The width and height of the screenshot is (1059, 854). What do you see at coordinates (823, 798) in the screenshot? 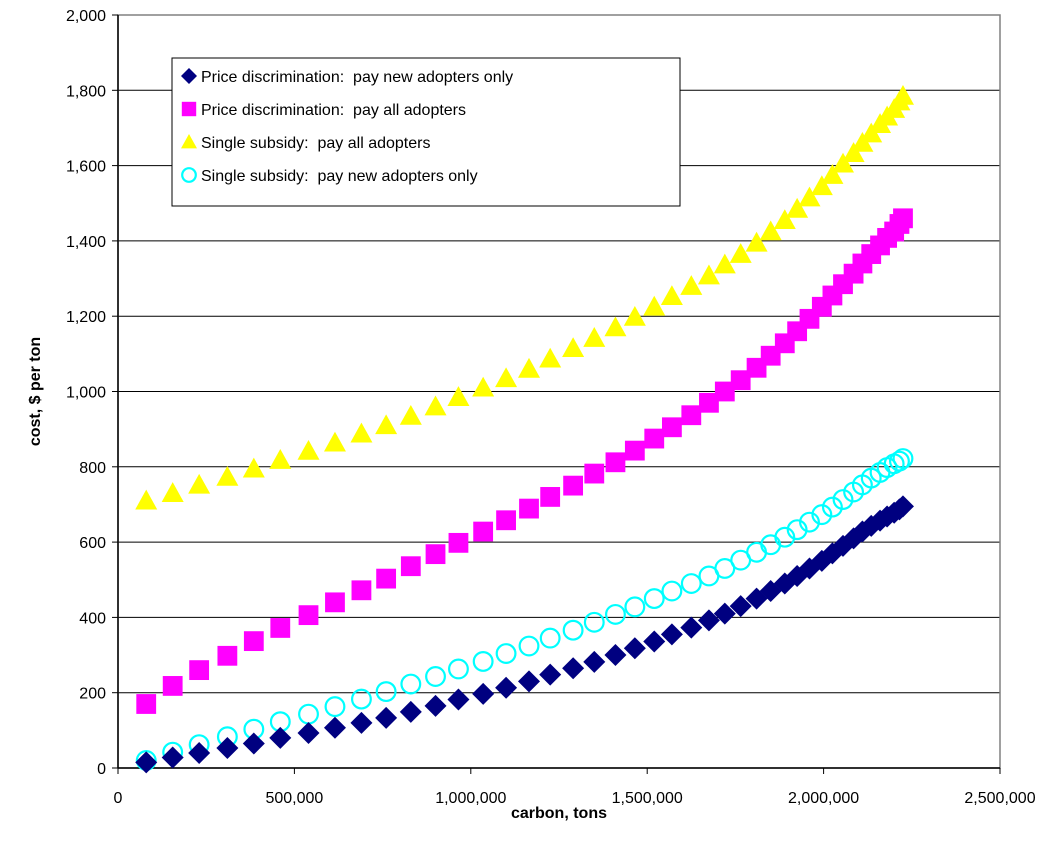
I see `x-tick-label: 2,000,000` at bounding box center [823, 798].